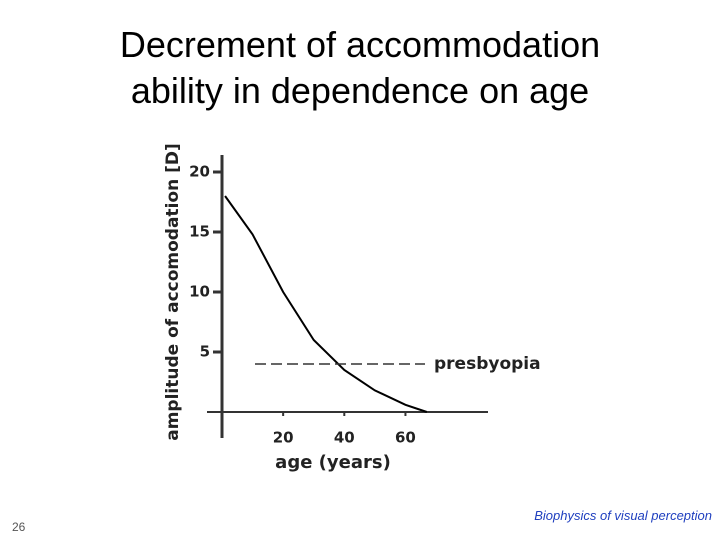 The image size is (720, 540). What do you see at coordinates (205, 352) in the screenshot?
I see `y-tick-label: 5` at bounding box center [205, 352].